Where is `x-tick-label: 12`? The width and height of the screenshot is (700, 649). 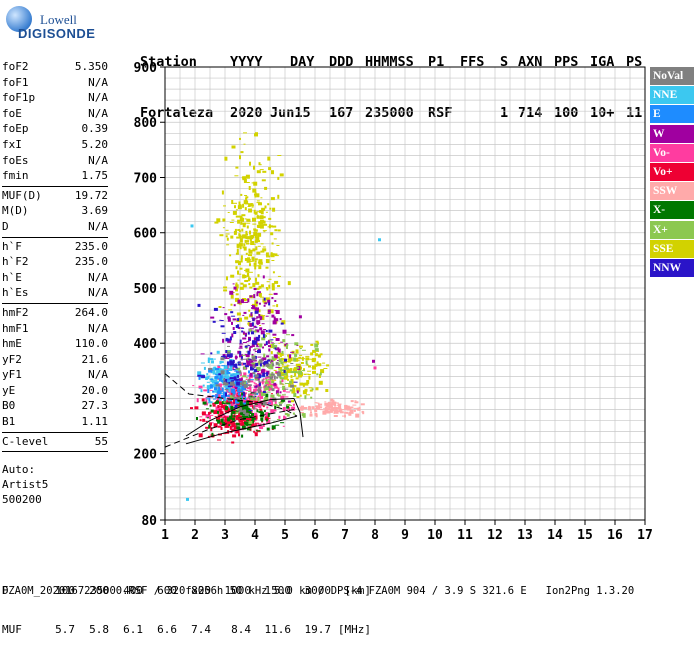 x-tick-label: 12 is located at coordinates (495, 535).